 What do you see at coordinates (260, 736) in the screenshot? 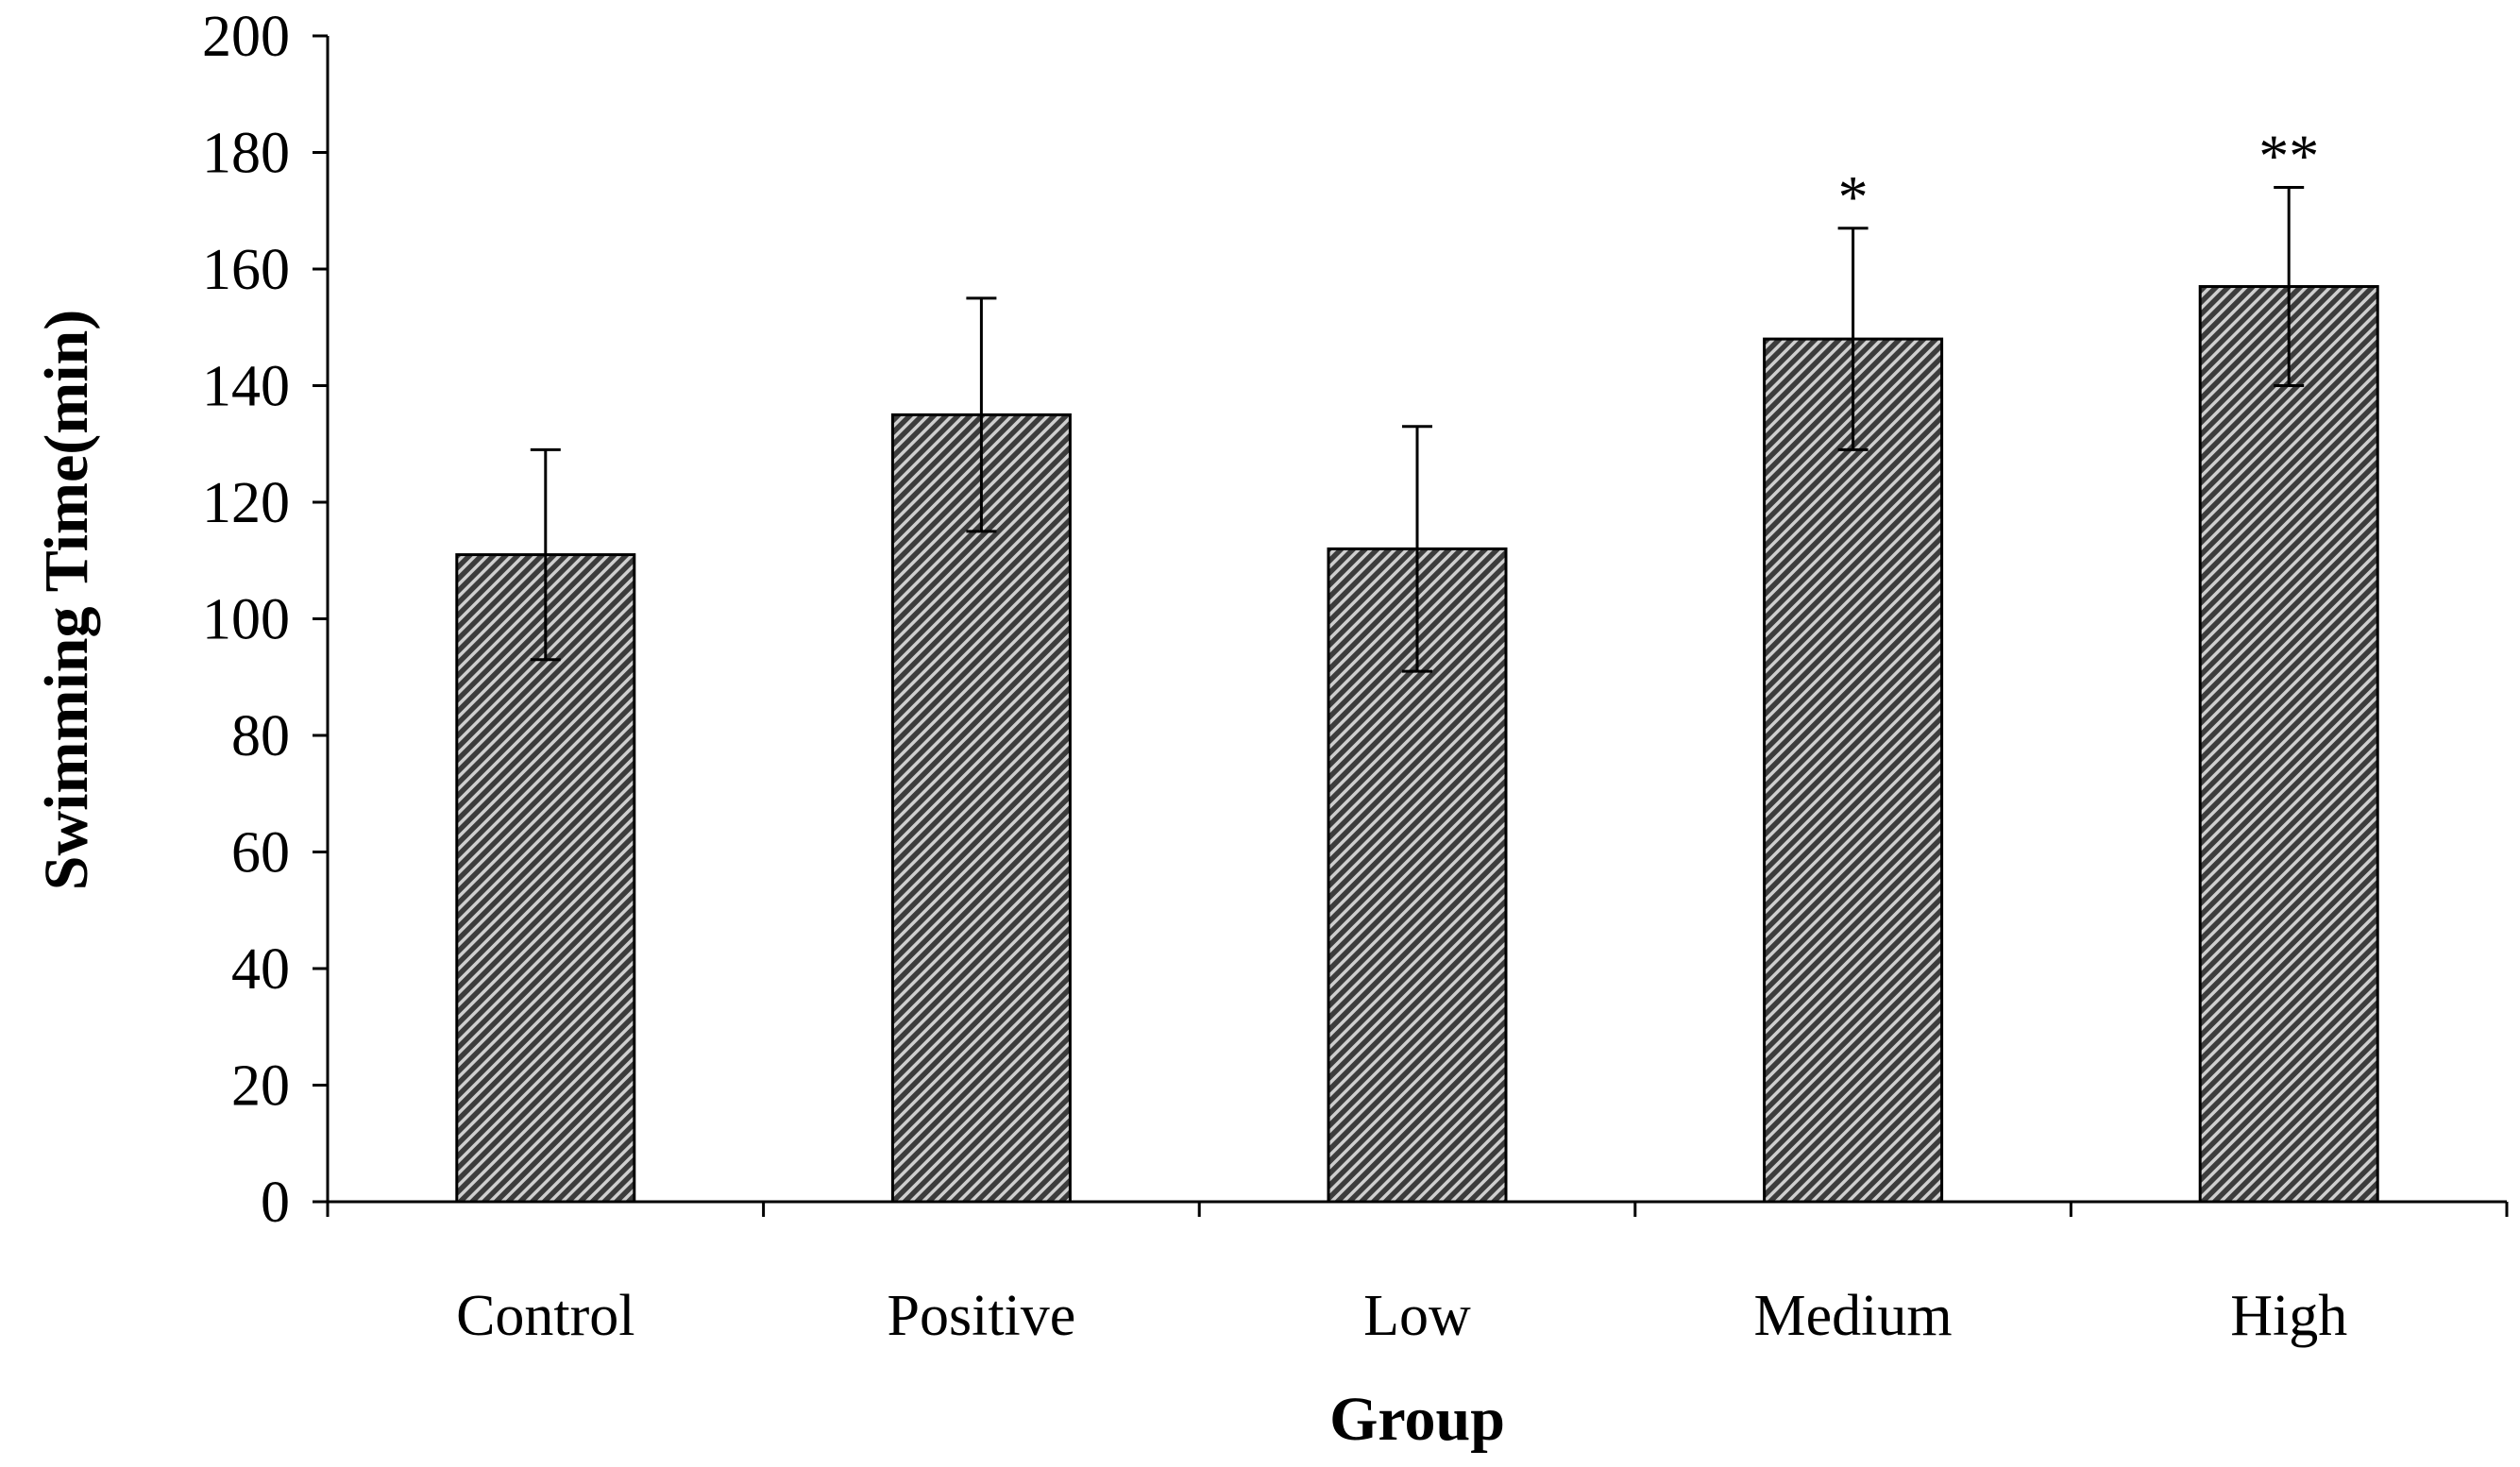
I see `y-tick-label: 80` at bounding box center [260, 736].